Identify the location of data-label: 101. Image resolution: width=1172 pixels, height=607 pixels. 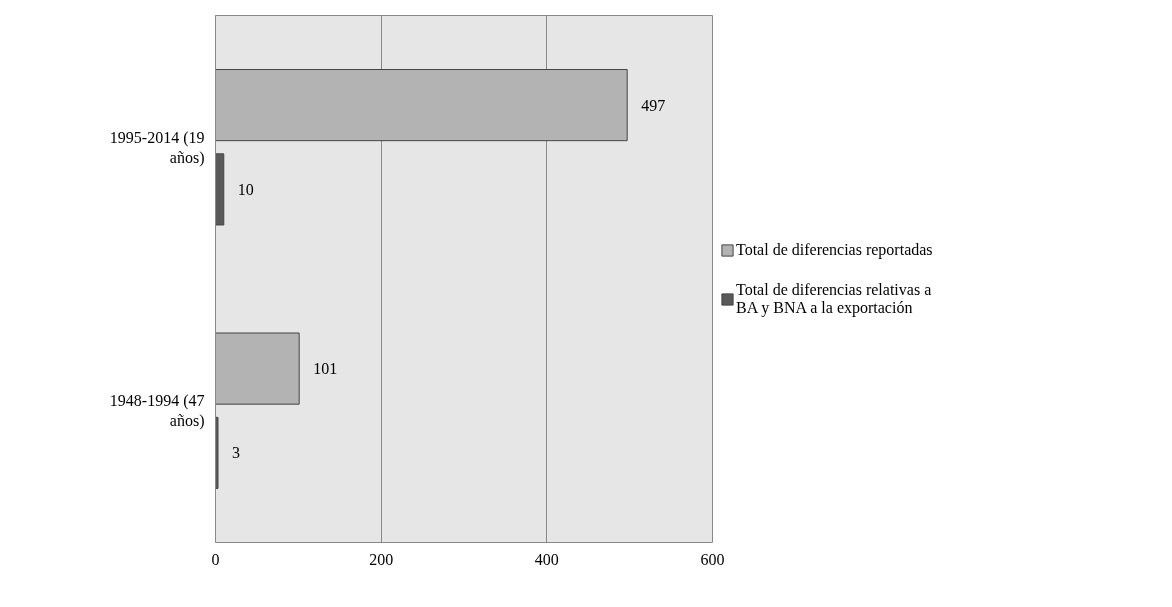
(325, 369).